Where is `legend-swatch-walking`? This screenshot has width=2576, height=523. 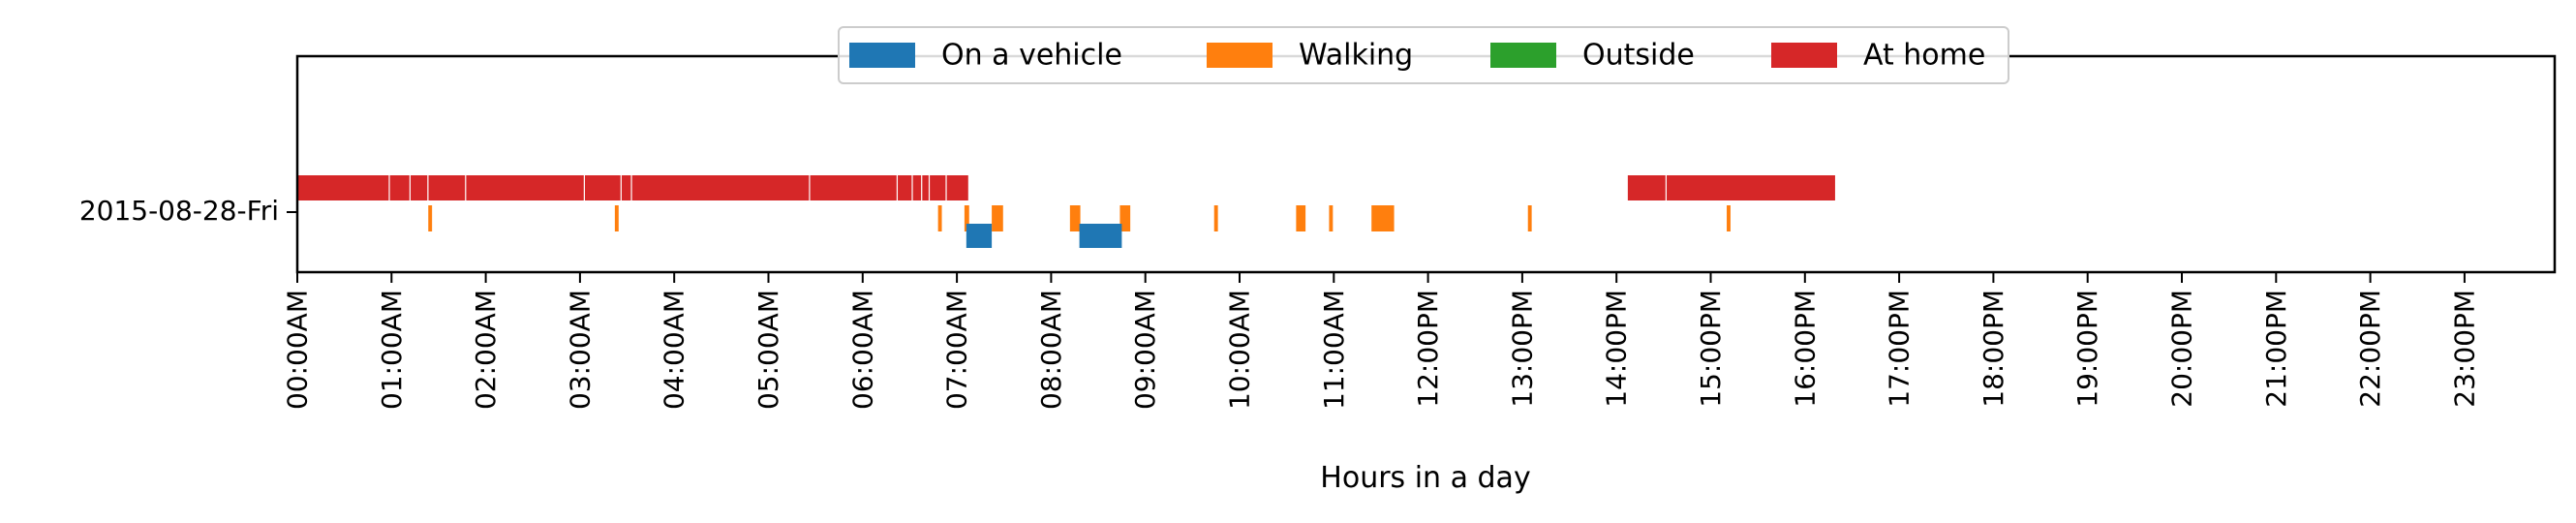
legend-swatch-walking is located at coordinates (1240, 55).